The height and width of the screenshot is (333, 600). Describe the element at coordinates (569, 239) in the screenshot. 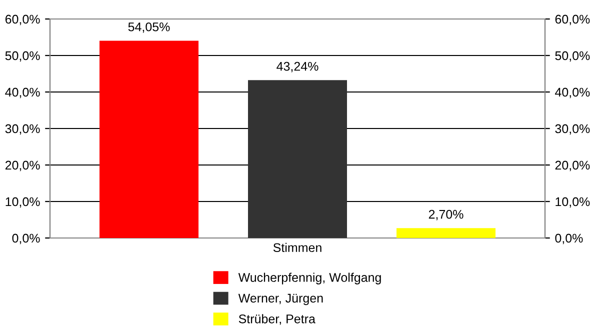

I see `text: 0,0%` at that location.